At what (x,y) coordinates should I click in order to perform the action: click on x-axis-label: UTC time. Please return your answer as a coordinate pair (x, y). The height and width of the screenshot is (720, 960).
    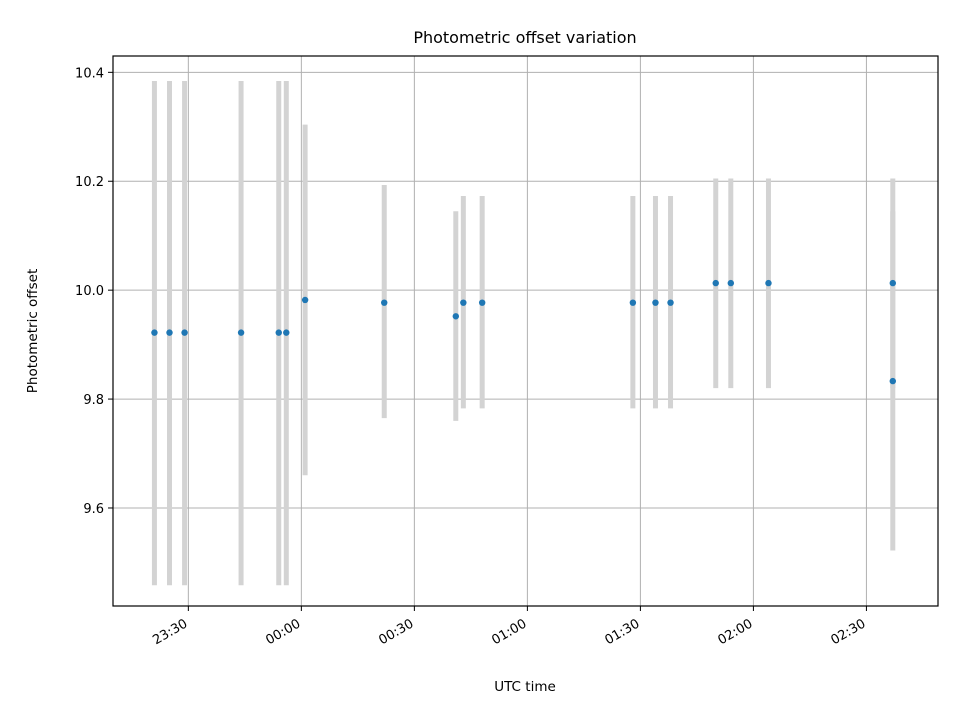
    Looking at the image, I should click on (525, 687).